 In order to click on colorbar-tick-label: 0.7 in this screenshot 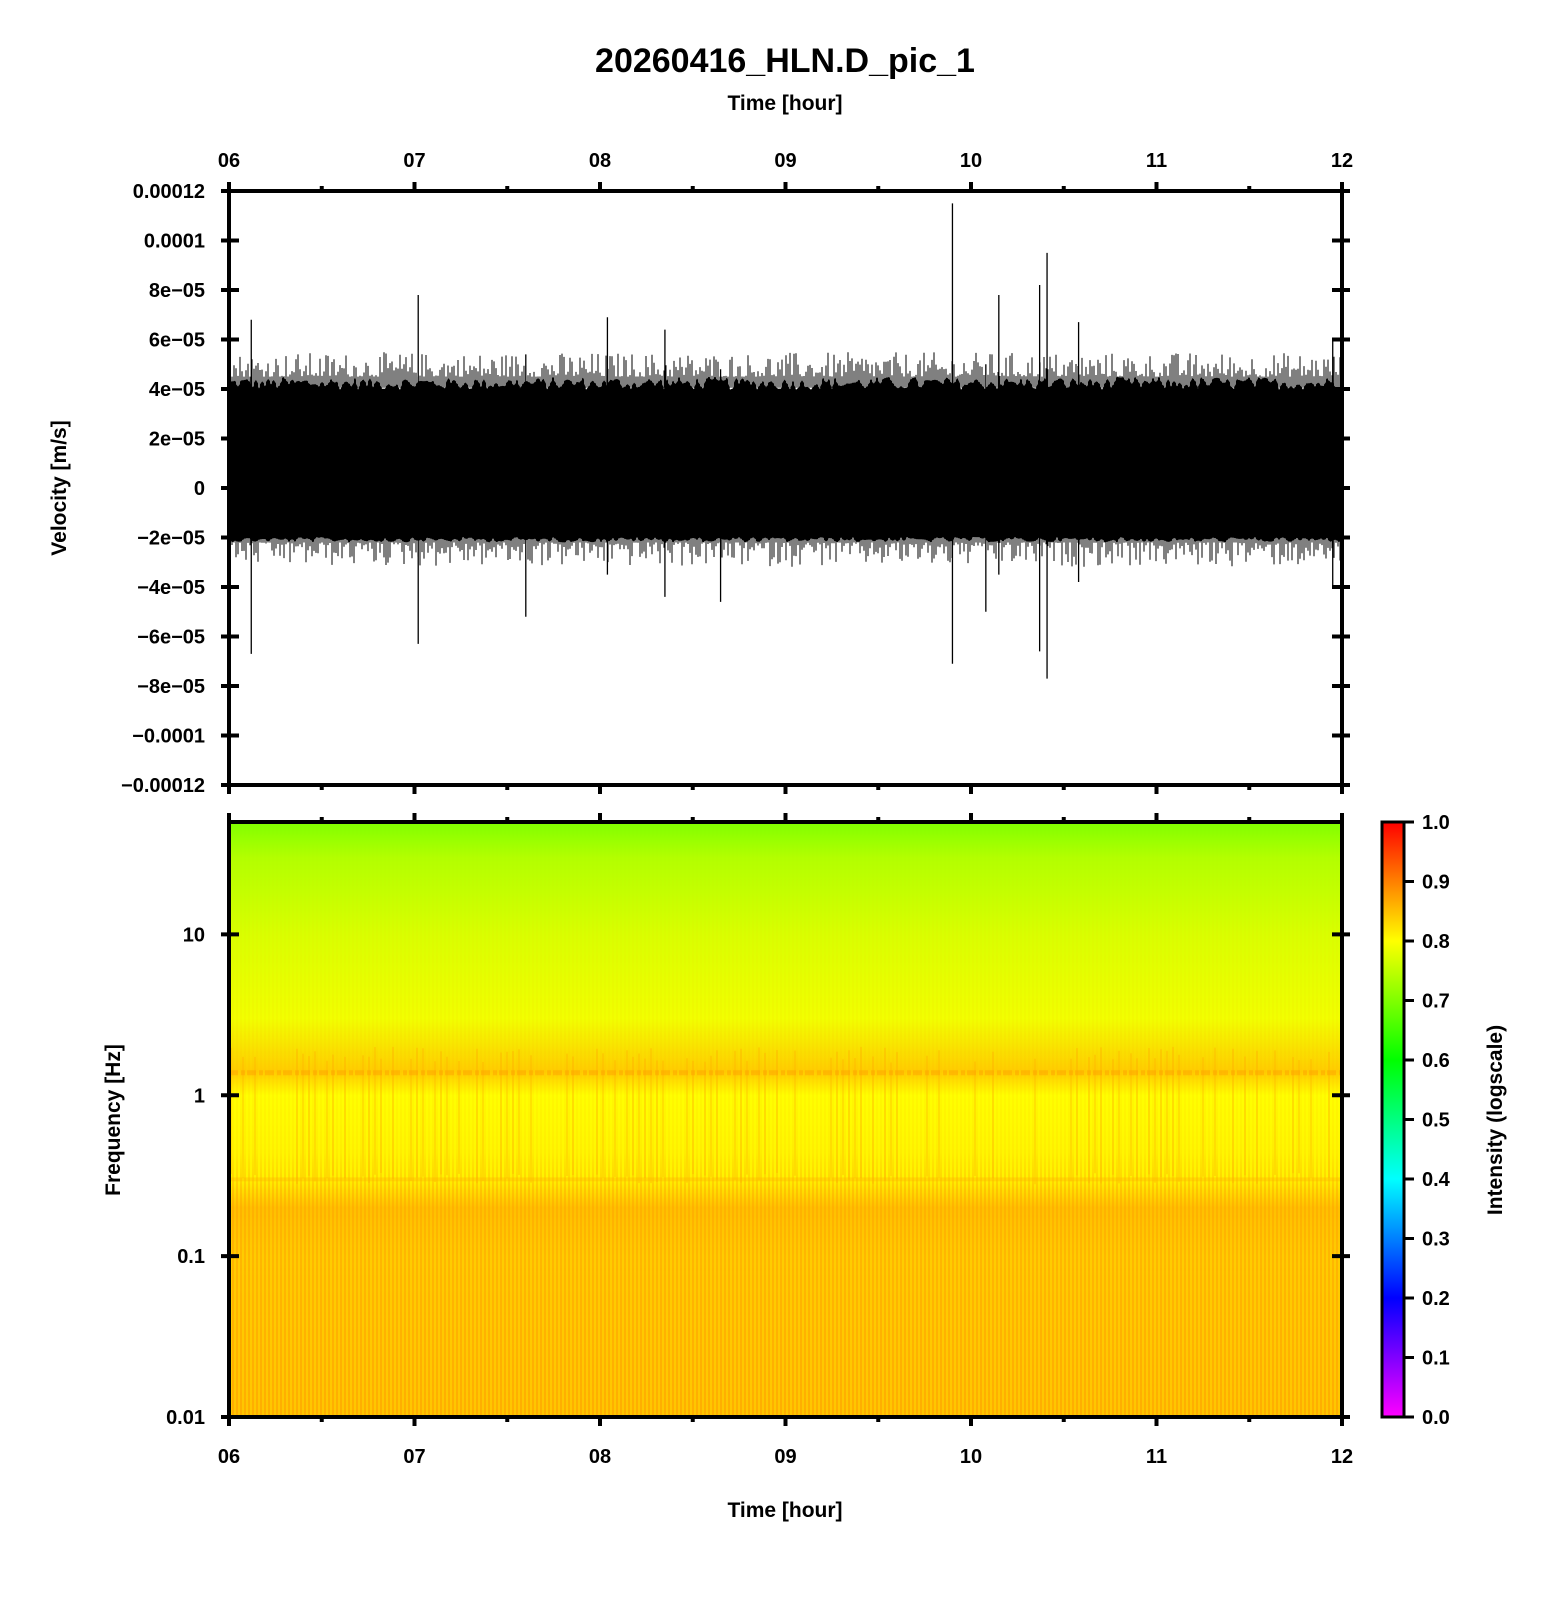, I will do `click(1436, 1002)`.